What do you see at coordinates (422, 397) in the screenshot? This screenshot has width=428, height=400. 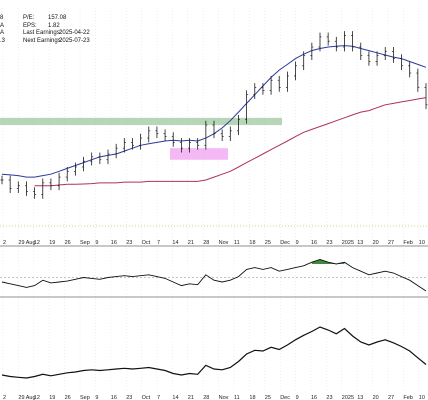 I see `bottom-x-tick-label: 10` at bounding box center [422, 397].